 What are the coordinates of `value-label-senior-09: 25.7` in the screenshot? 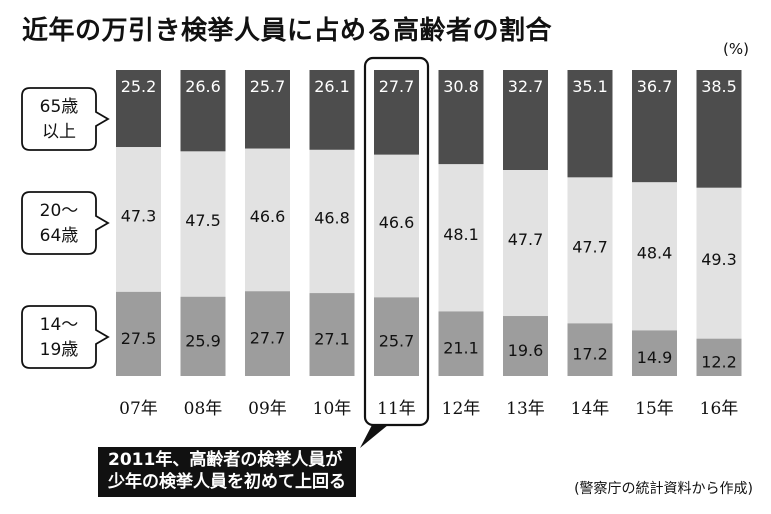 It's located at (268, 86).